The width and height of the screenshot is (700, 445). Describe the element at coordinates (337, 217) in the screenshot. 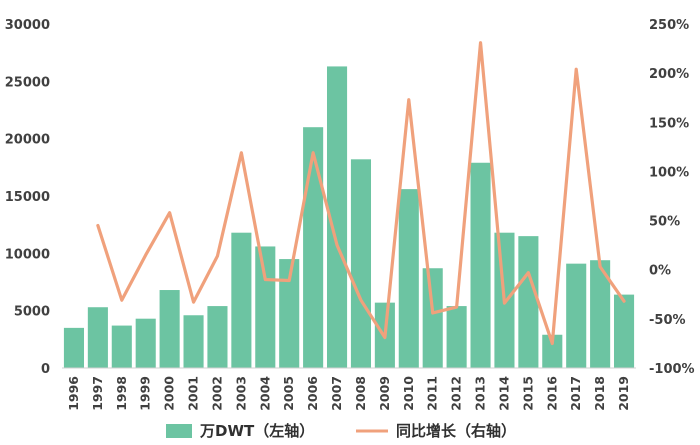

I see `bar-2007` at that location.